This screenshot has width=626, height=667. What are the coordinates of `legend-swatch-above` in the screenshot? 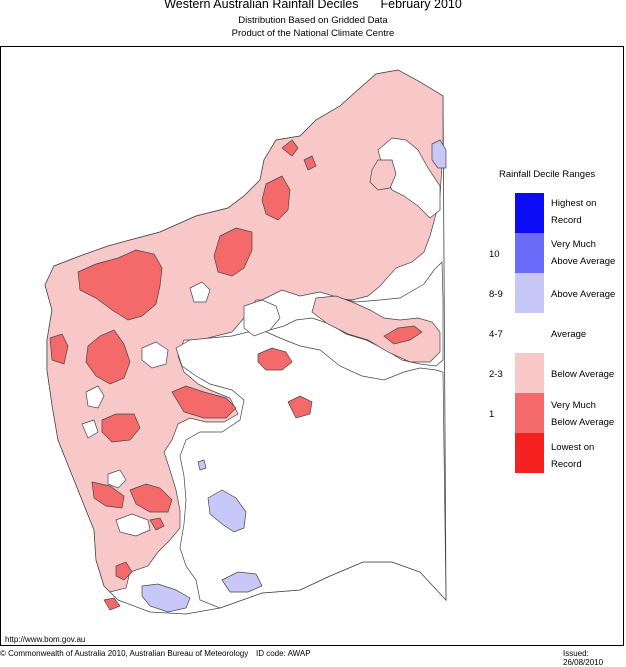 It's located at (529, 293).